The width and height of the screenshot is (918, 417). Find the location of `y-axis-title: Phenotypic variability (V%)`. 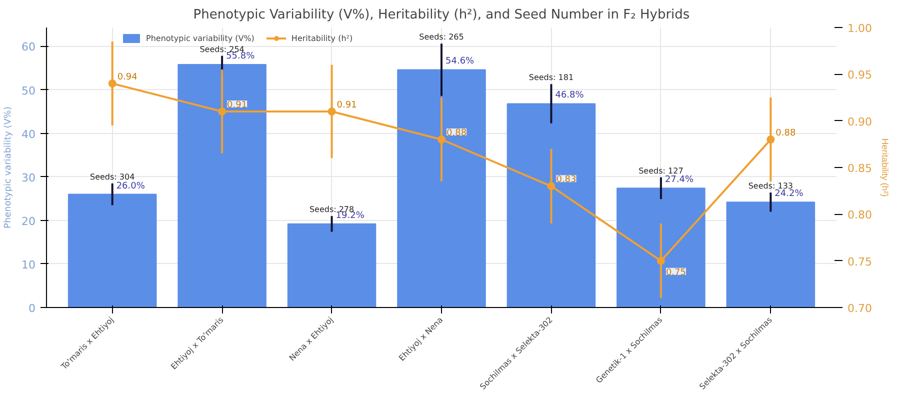

y-axis-title: Phenotypic variability (V%) is located at coordinates (9, 167).